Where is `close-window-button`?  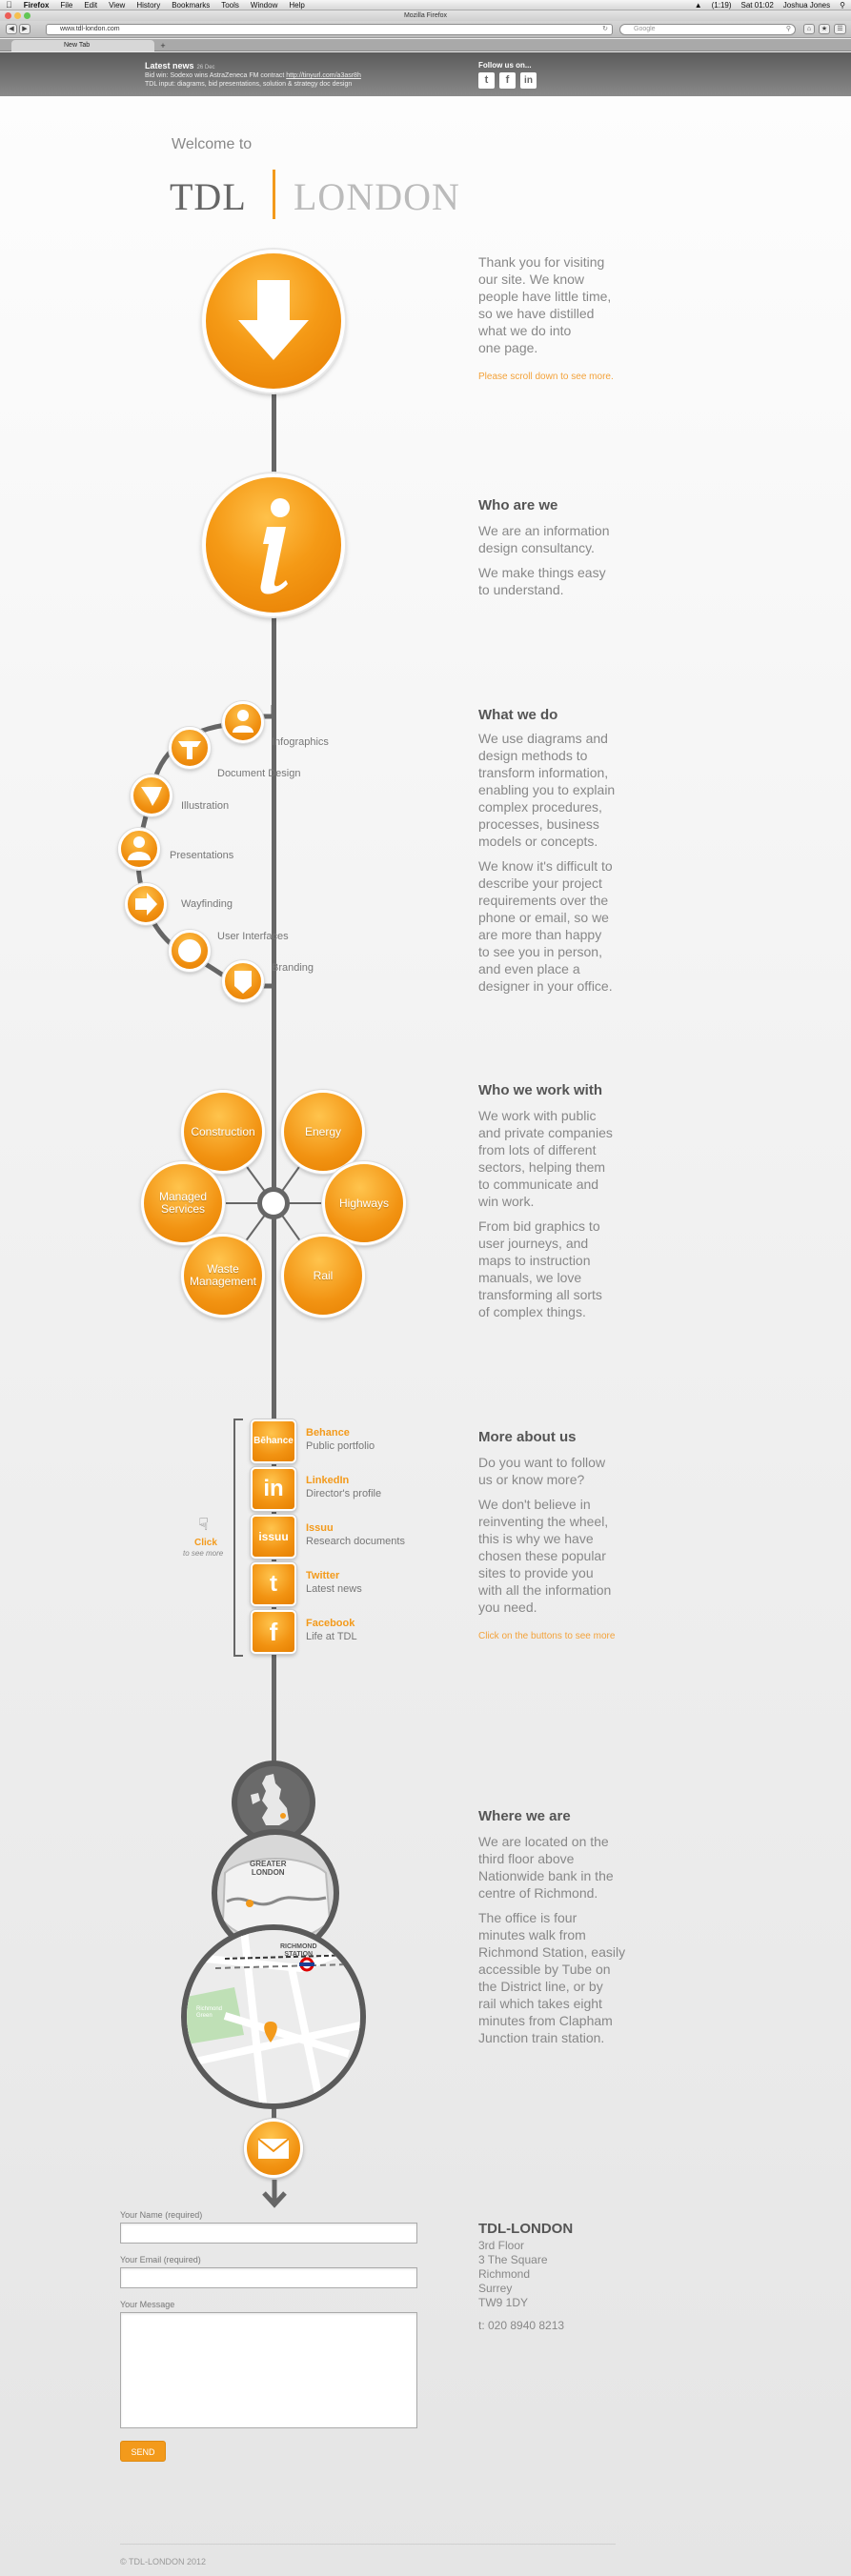
close-window-button is located at coordinates (8, 16).